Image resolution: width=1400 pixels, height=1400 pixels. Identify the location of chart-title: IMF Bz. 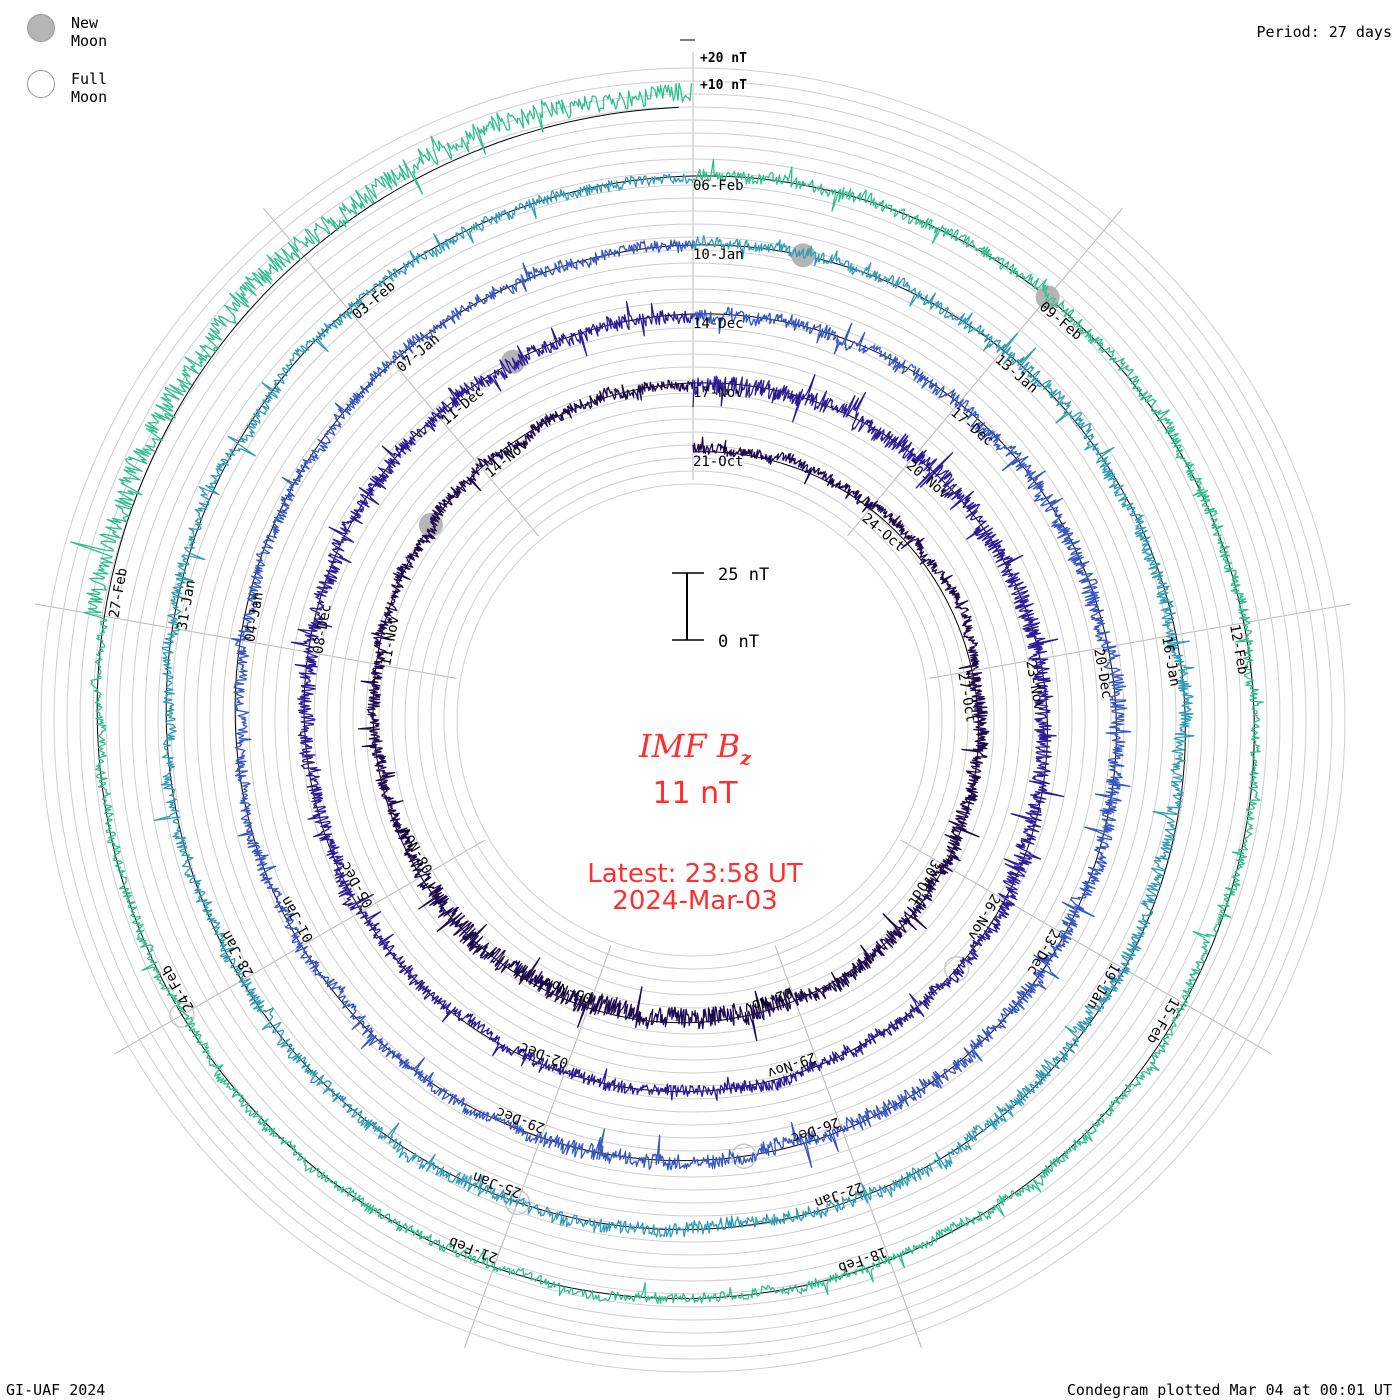
(695, 748).